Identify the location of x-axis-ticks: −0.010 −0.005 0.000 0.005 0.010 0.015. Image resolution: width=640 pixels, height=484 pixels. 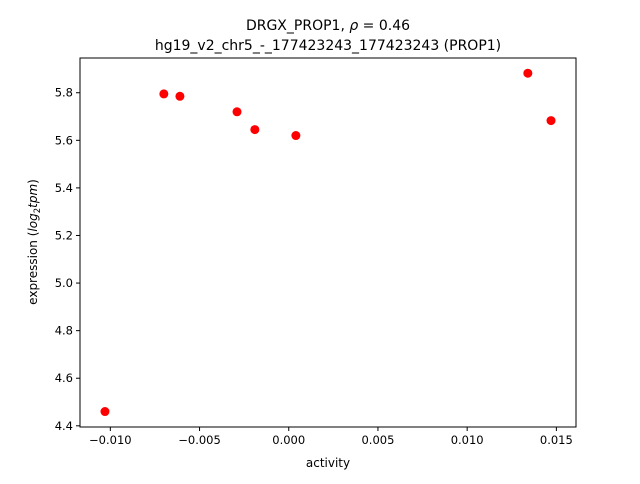
(331, 437).